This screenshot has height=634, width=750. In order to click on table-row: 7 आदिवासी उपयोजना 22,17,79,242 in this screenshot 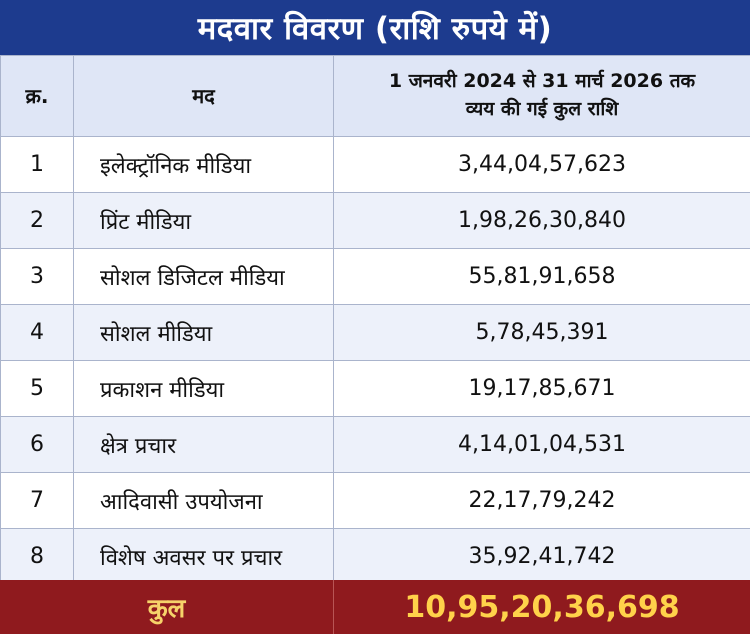, I will do `click(375, 500)`.